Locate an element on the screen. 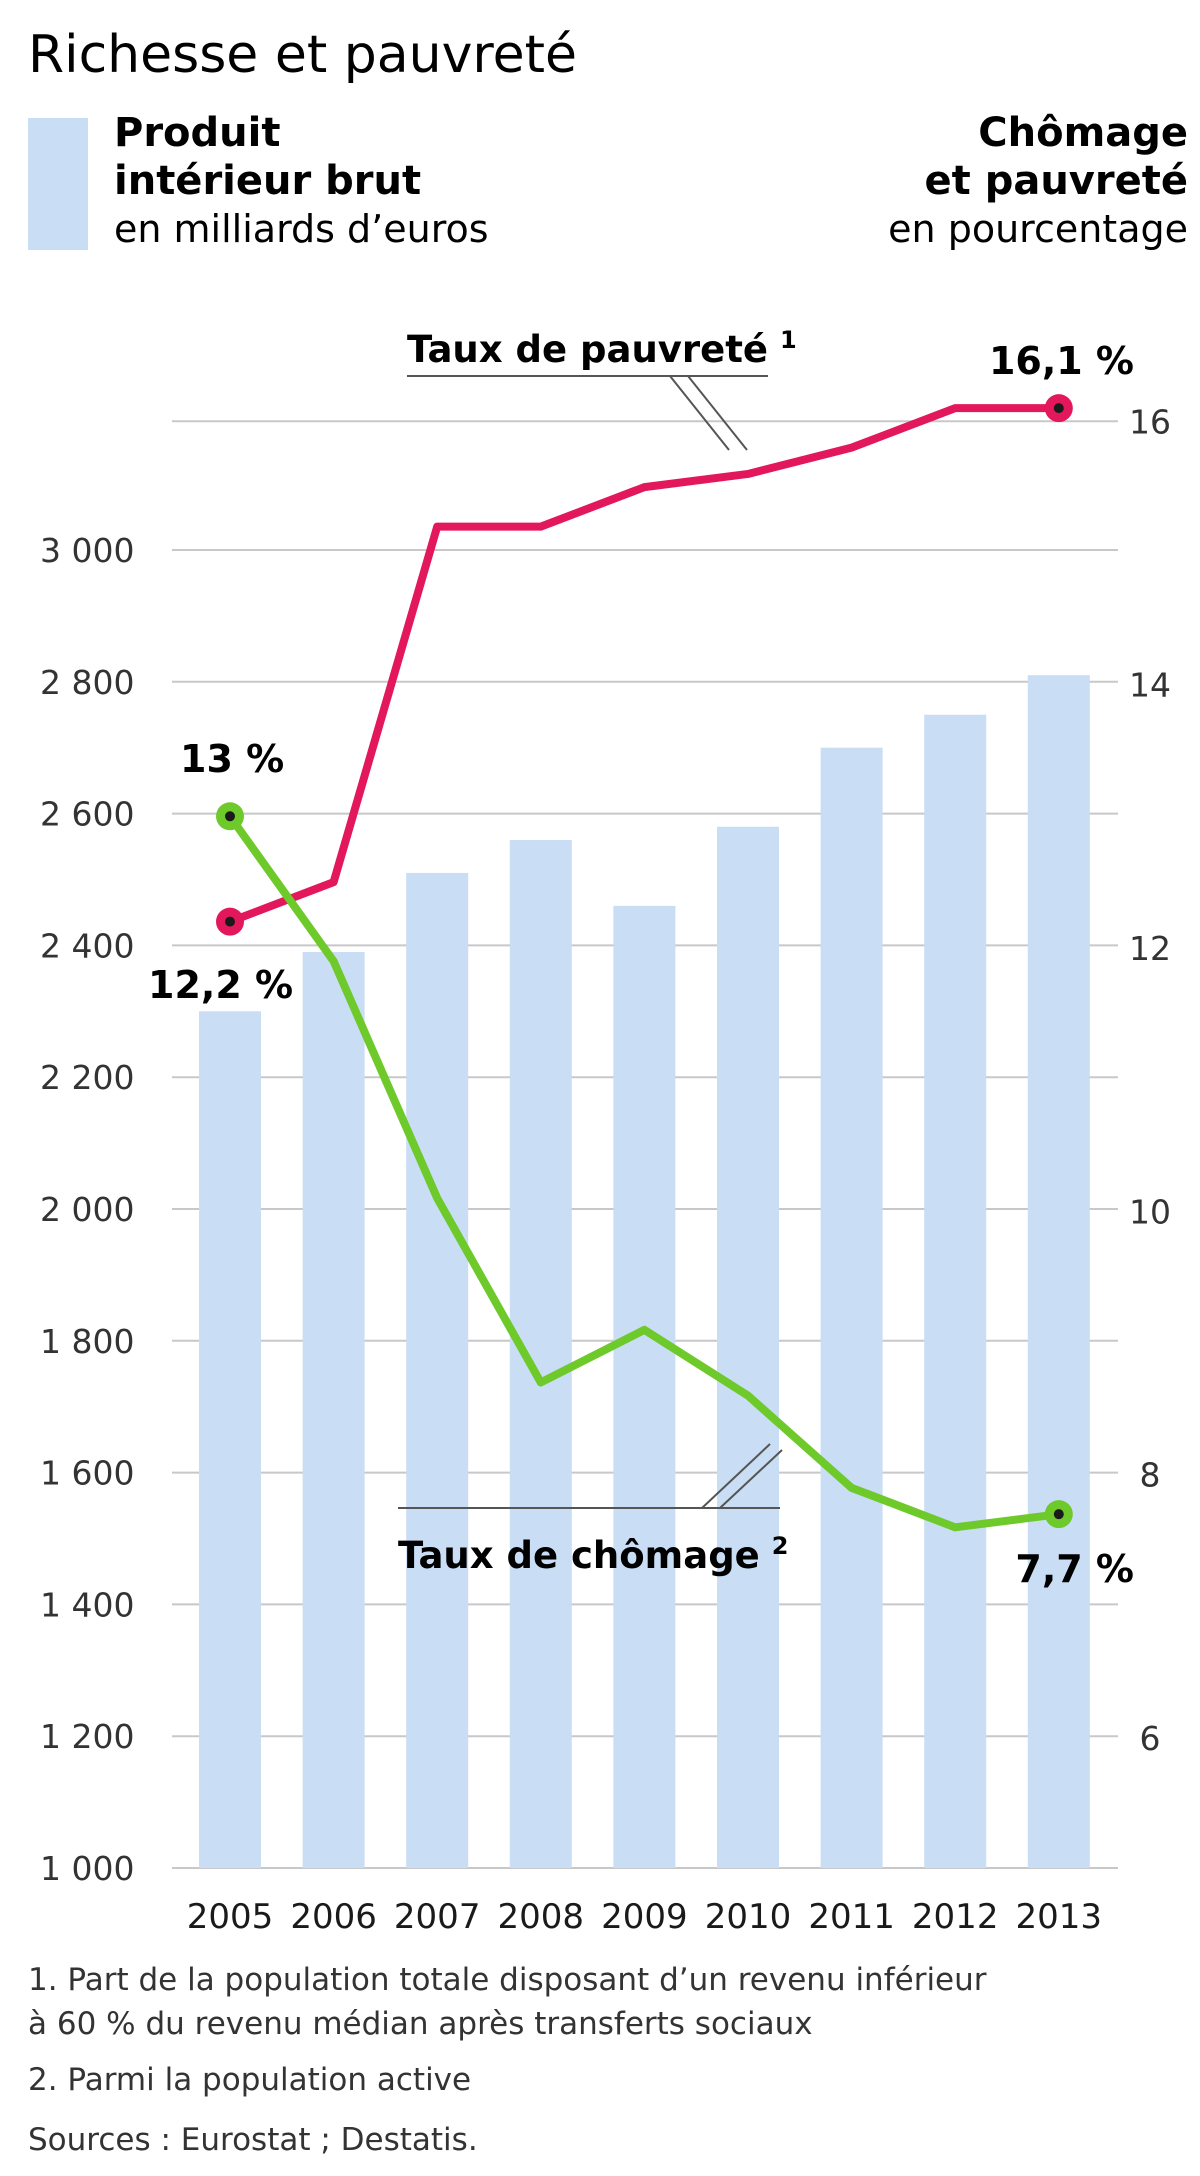  x-axis-tick-label: 2011 is located at coordinates (851, 1917).